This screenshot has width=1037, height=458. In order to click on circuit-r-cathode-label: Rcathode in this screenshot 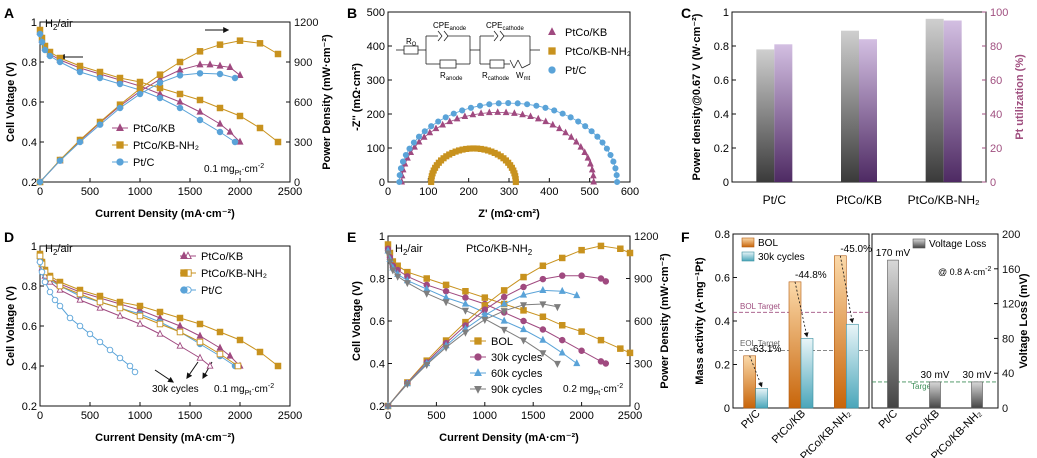, I will do `click(496, 76)`.